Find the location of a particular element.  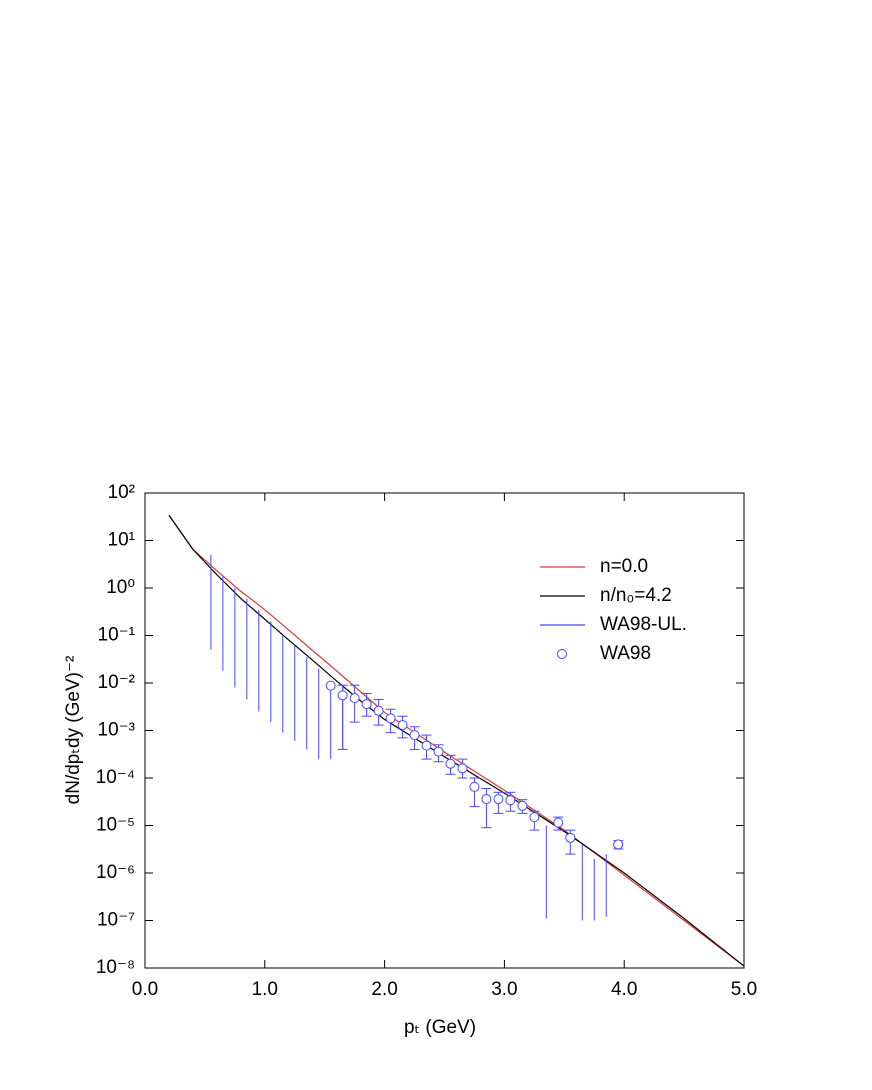

y-tick-label: 10² is located at coordinates (121, 492).